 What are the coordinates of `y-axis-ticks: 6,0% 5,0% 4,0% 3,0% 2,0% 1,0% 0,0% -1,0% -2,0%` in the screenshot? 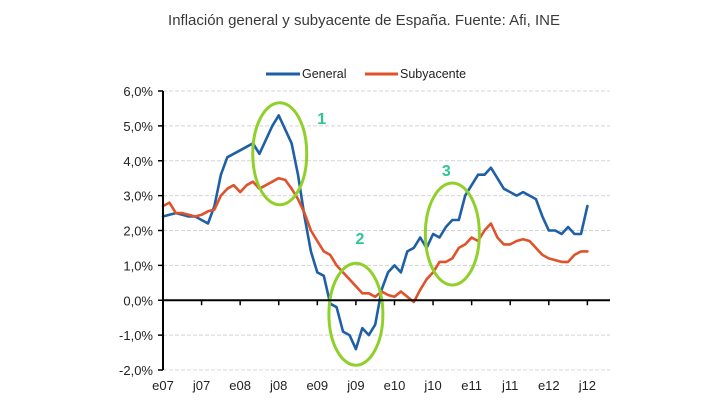 It's located at (141, 231).